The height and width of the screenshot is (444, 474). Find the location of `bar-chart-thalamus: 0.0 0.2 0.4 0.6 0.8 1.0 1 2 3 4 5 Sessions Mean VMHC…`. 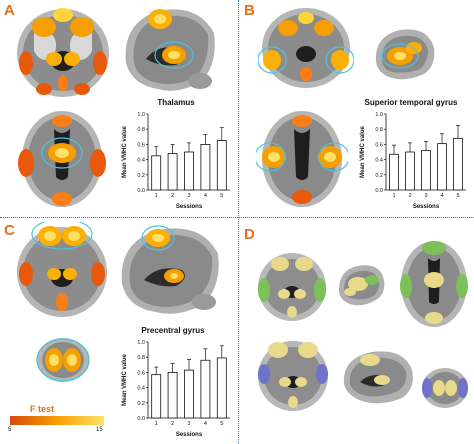

bar-chart-thalamus: 0.0 0.2 0.4 0.6 0.8 1.0 1 2 3 4 5 Sessions Mean VMHC… is located at coordinates (176, 161).